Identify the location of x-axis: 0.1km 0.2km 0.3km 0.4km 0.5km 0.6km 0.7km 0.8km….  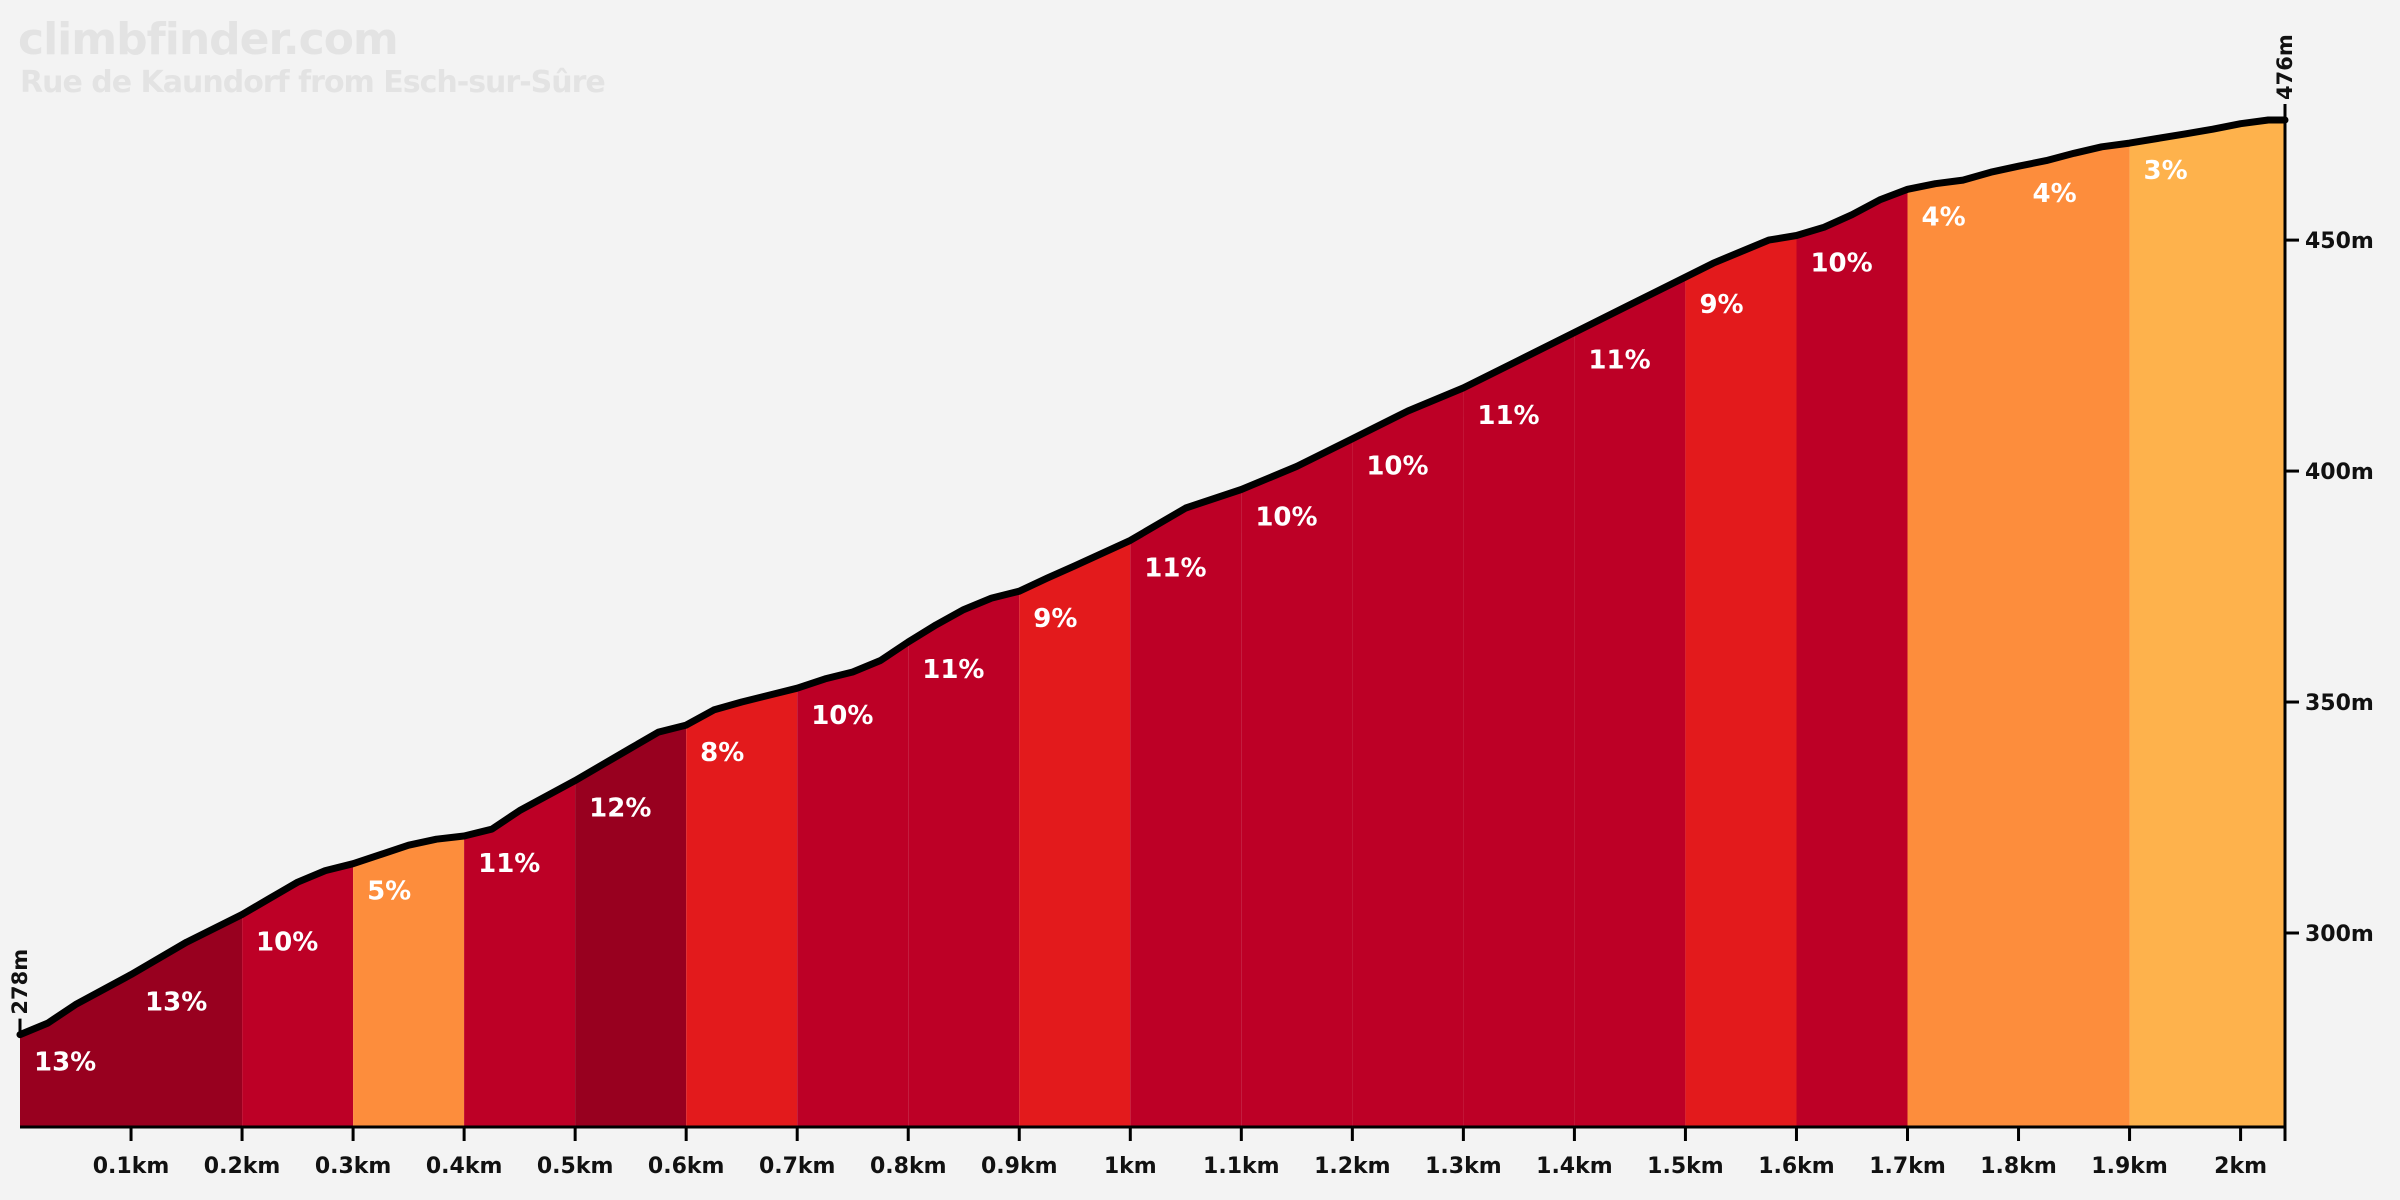
(1153, 1152).